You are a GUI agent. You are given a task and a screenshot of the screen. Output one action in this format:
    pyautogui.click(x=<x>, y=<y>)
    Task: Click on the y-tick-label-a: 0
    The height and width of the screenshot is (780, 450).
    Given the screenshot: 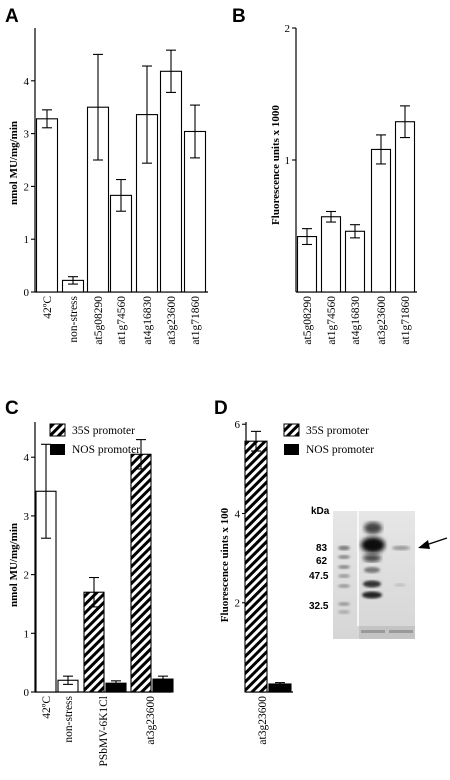 What is the action you would take?
    pyautogui.click(x=27, y=293)
    